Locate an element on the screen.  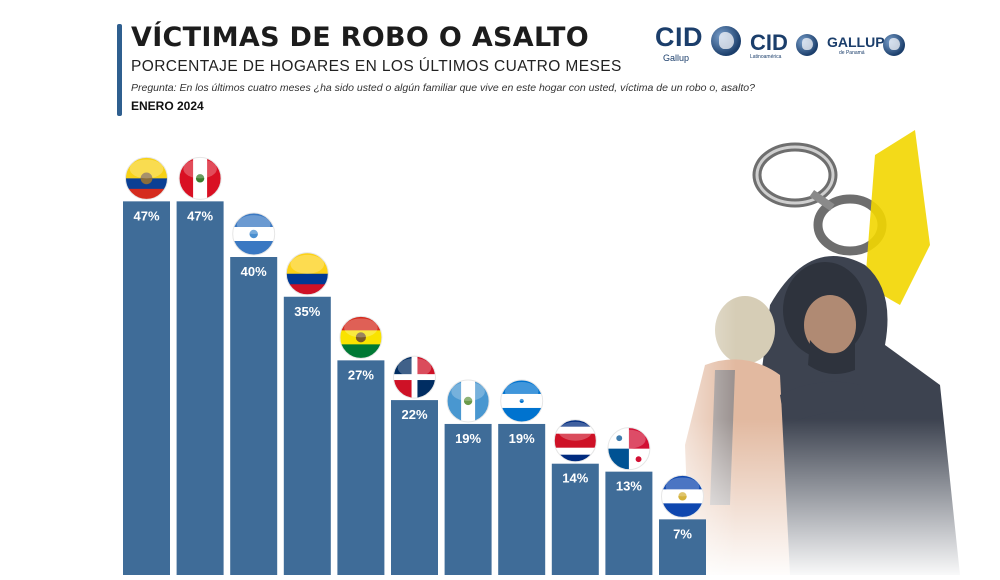
gallup-panama-logo-text: GALLUP is located at coordinates (856, 42).